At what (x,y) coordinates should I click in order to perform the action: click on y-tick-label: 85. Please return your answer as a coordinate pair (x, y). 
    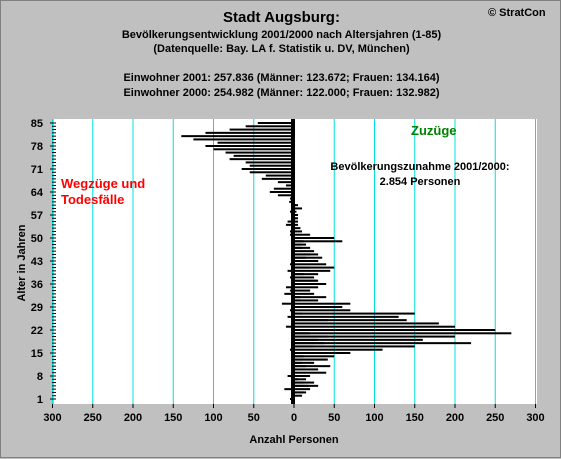
    Looking at the image, I should click on (37, 124).